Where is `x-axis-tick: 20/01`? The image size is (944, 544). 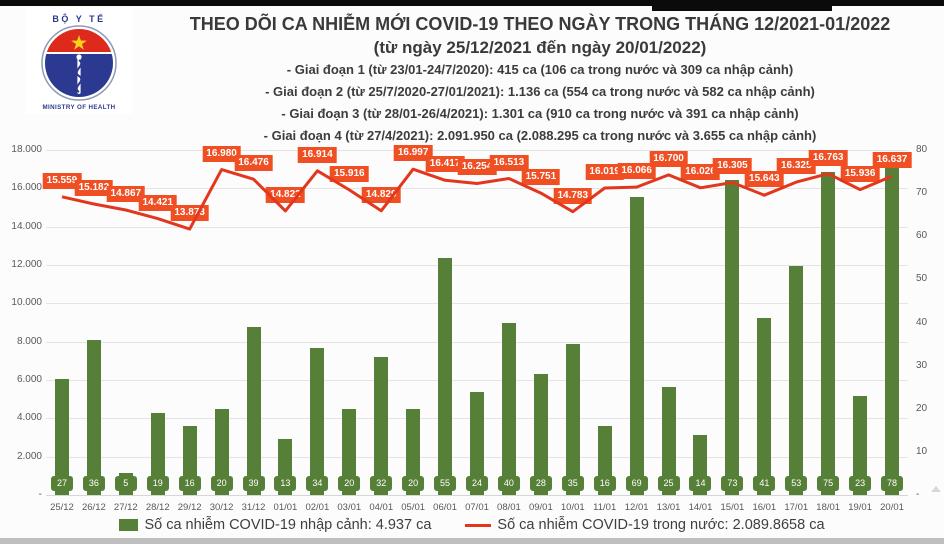 x-axis-tick: 20/01 is located at coordinates (892, 507).